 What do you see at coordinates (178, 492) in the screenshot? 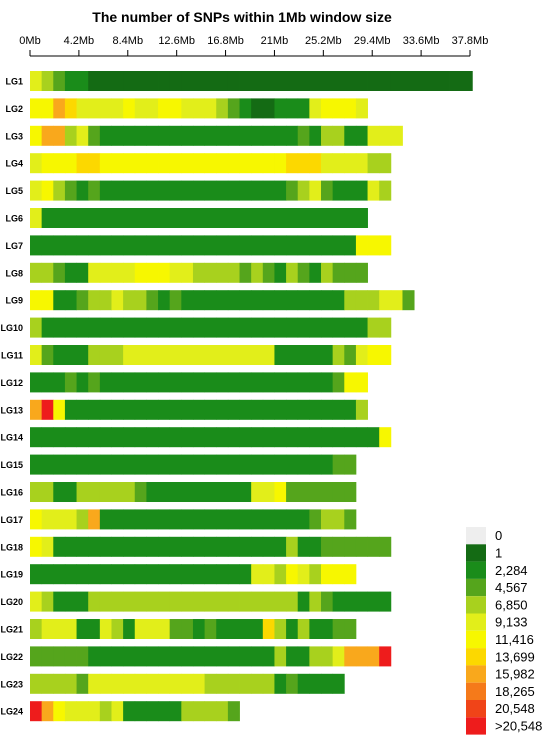
I see `chromosome-row: LG16` at bounding box center [178, 492].